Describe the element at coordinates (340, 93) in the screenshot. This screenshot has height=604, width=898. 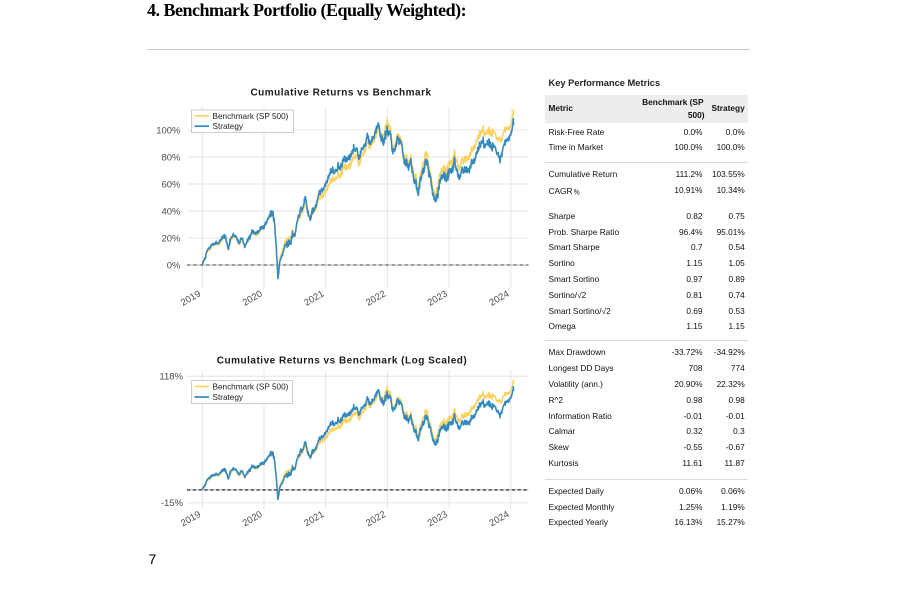
I see `svg-text:Cumulative Returns vs Benchmar: Cumulative Returns vs Benchmark` at that location.